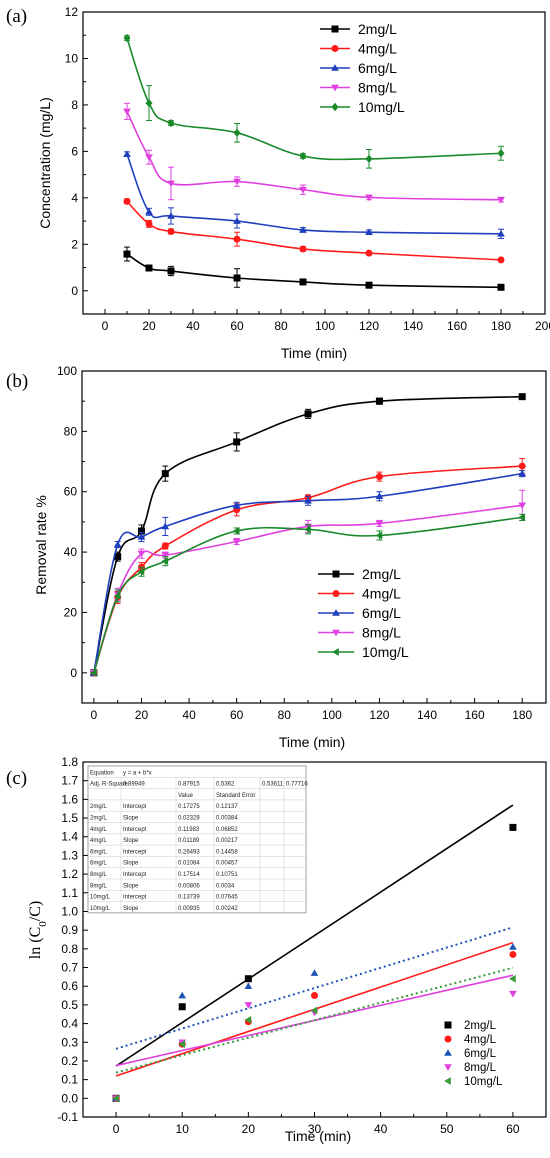  What do you see at coordinates (189, 875) in the screenshot?
I see `table-cell: 0.17514` at bounding box center [189, 875].